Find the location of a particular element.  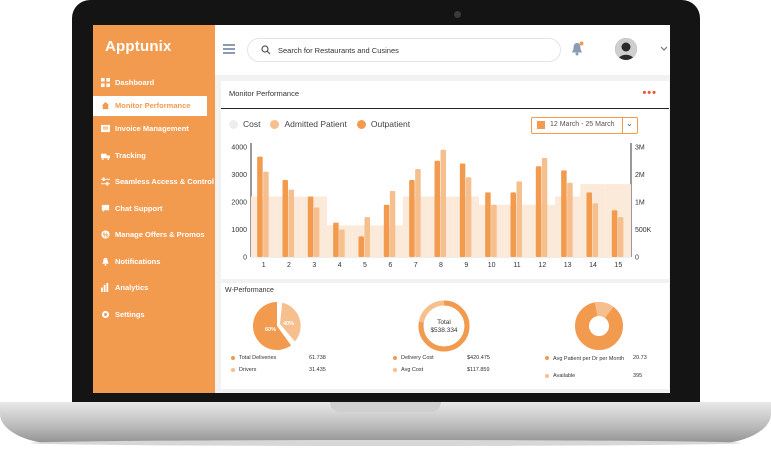

calendar-icon is located at coordinates (541, 125).